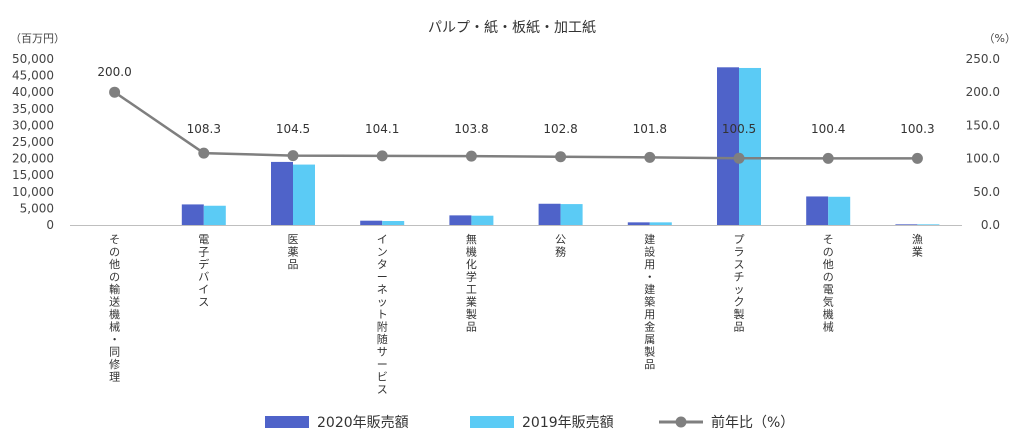 This screenshot has height=447, width=1024. I want to click on category-label: 公務, so click(560, 246).